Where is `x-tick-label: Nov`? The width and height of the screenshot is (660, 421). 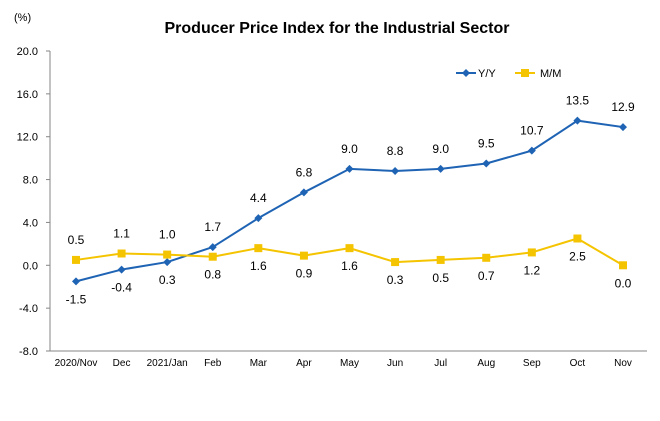 x-tick-label: Nov is located at coordinates (623, 363).